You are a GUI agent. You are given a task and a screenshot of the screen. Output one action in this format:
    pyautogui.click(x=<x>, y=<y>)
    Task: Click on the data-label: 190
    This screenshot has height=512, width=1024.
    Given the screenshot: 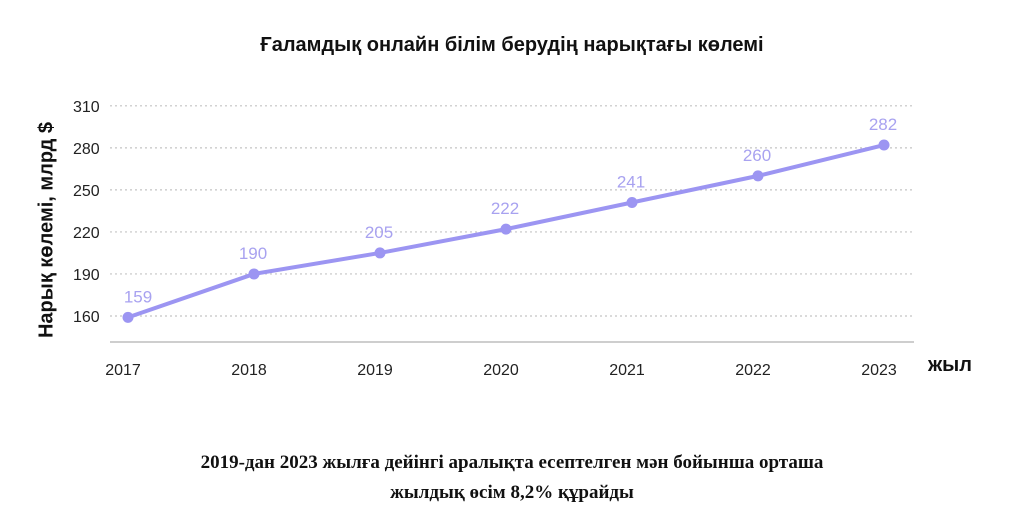 What is the action you would take?
    pyautogui.click(x=253, y=253)
    